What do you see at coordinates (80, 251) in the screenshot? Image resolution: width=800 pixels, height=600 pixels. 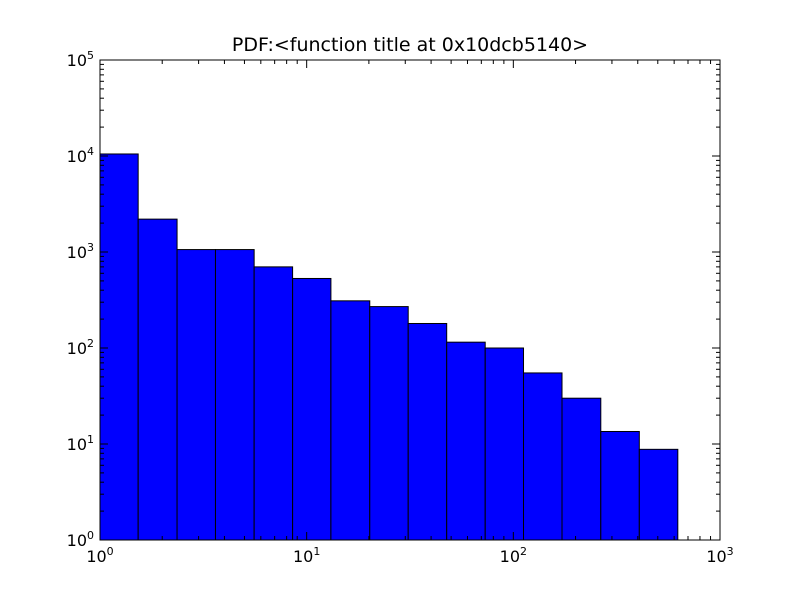 I see `y-tick-label: 10³` at bounding box center [80, 251].